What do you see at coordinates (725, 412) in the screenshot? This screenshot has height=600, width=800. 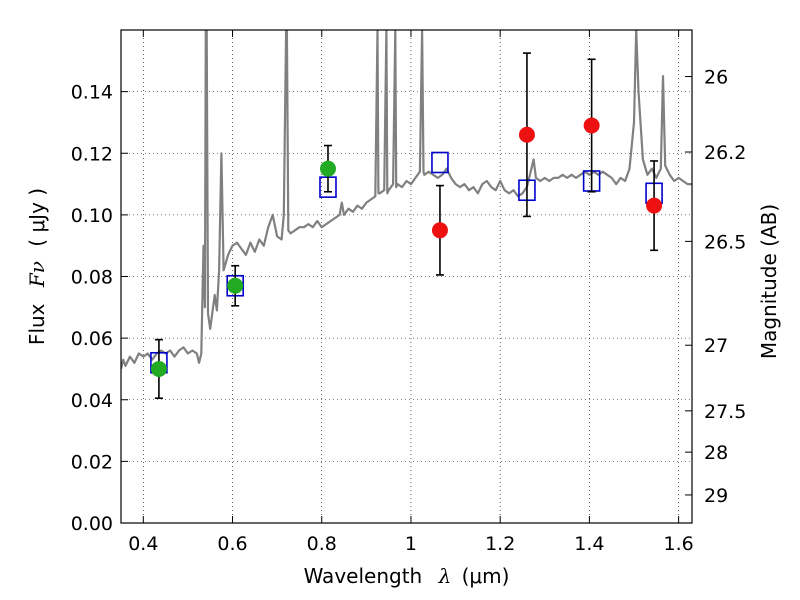 I see `right-y-tick-label: 27.5` at bounding box center [725, 412].